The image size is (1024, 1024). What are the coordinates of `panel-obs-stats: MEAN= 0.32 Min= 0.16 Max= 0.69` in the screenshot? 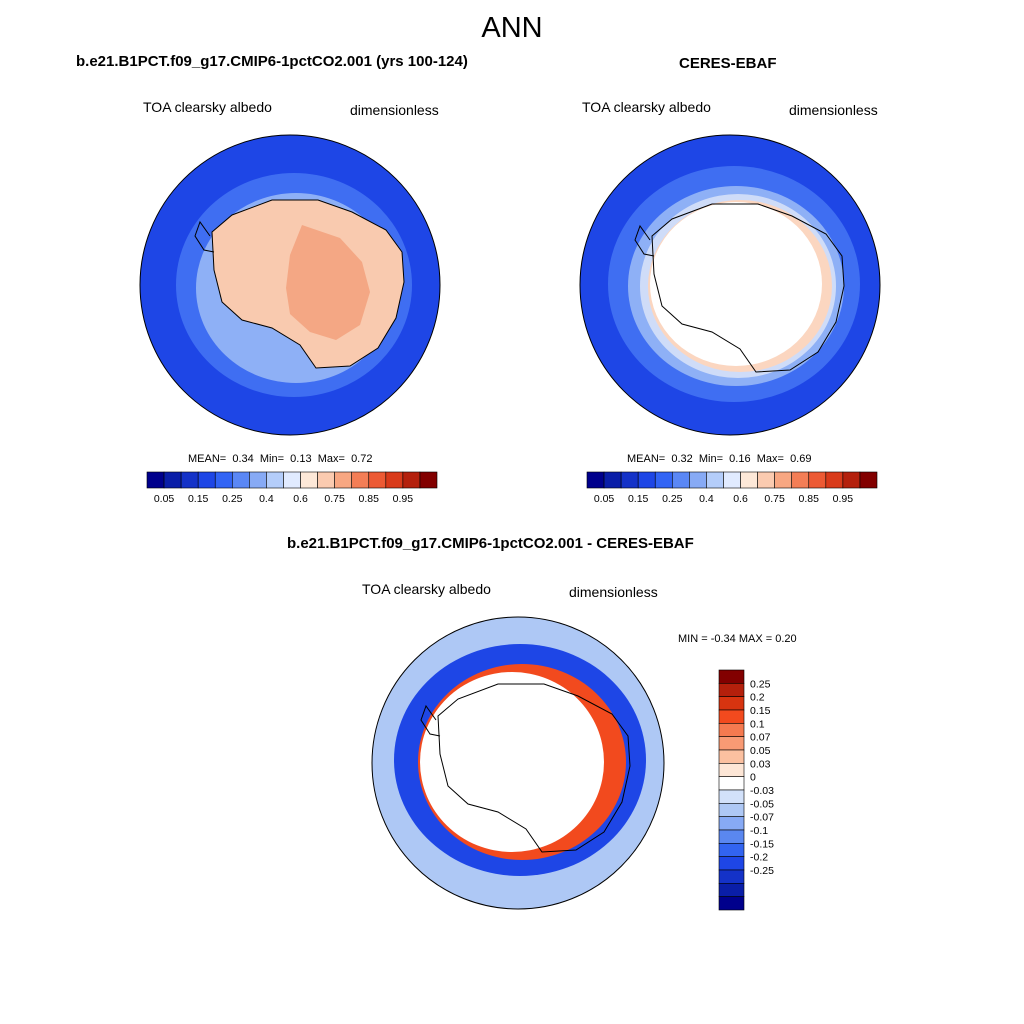 It's located at (719, 459).